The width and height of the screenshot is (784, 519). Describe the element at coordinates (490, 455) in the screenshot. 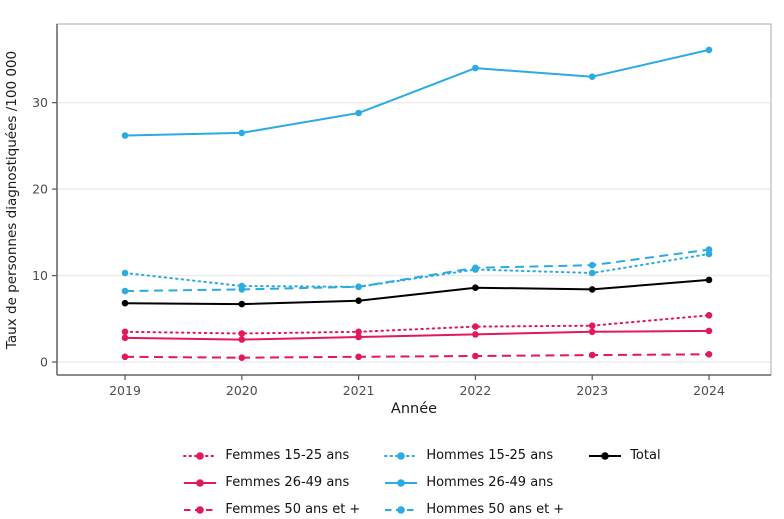

I see `legend-label: Hommes 15-25 ans` at that location.